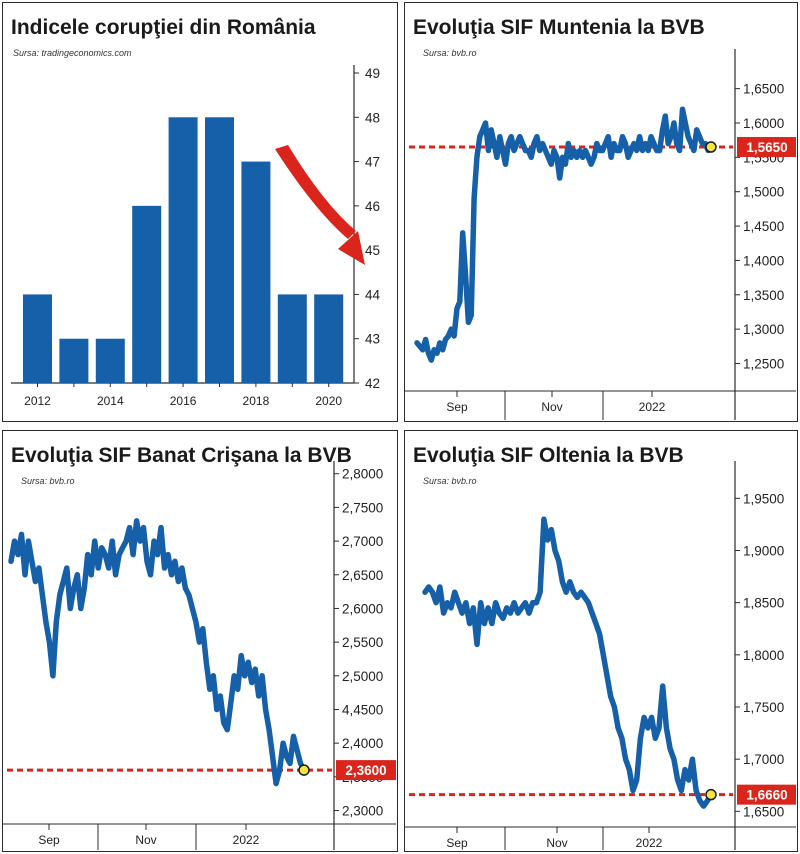 The image size is (800, 854). What do you see at coordinates (147, 294) in the screenshot?
I see `bar-2015` at bounding box center [147, 294].